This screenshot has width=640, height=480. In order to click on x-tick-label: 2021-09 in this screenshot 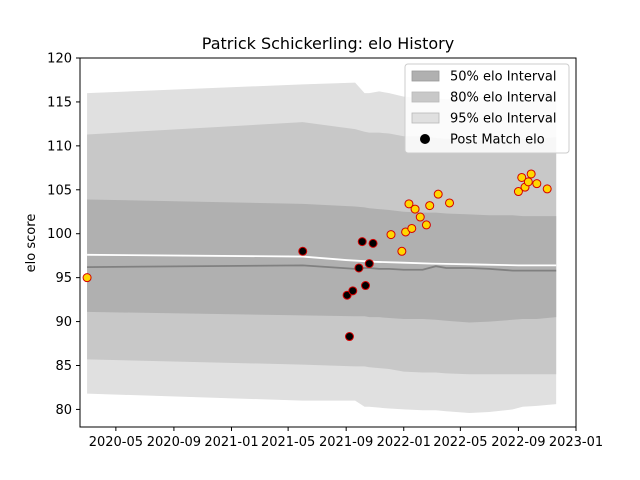, I will do `click(346, 442)`.